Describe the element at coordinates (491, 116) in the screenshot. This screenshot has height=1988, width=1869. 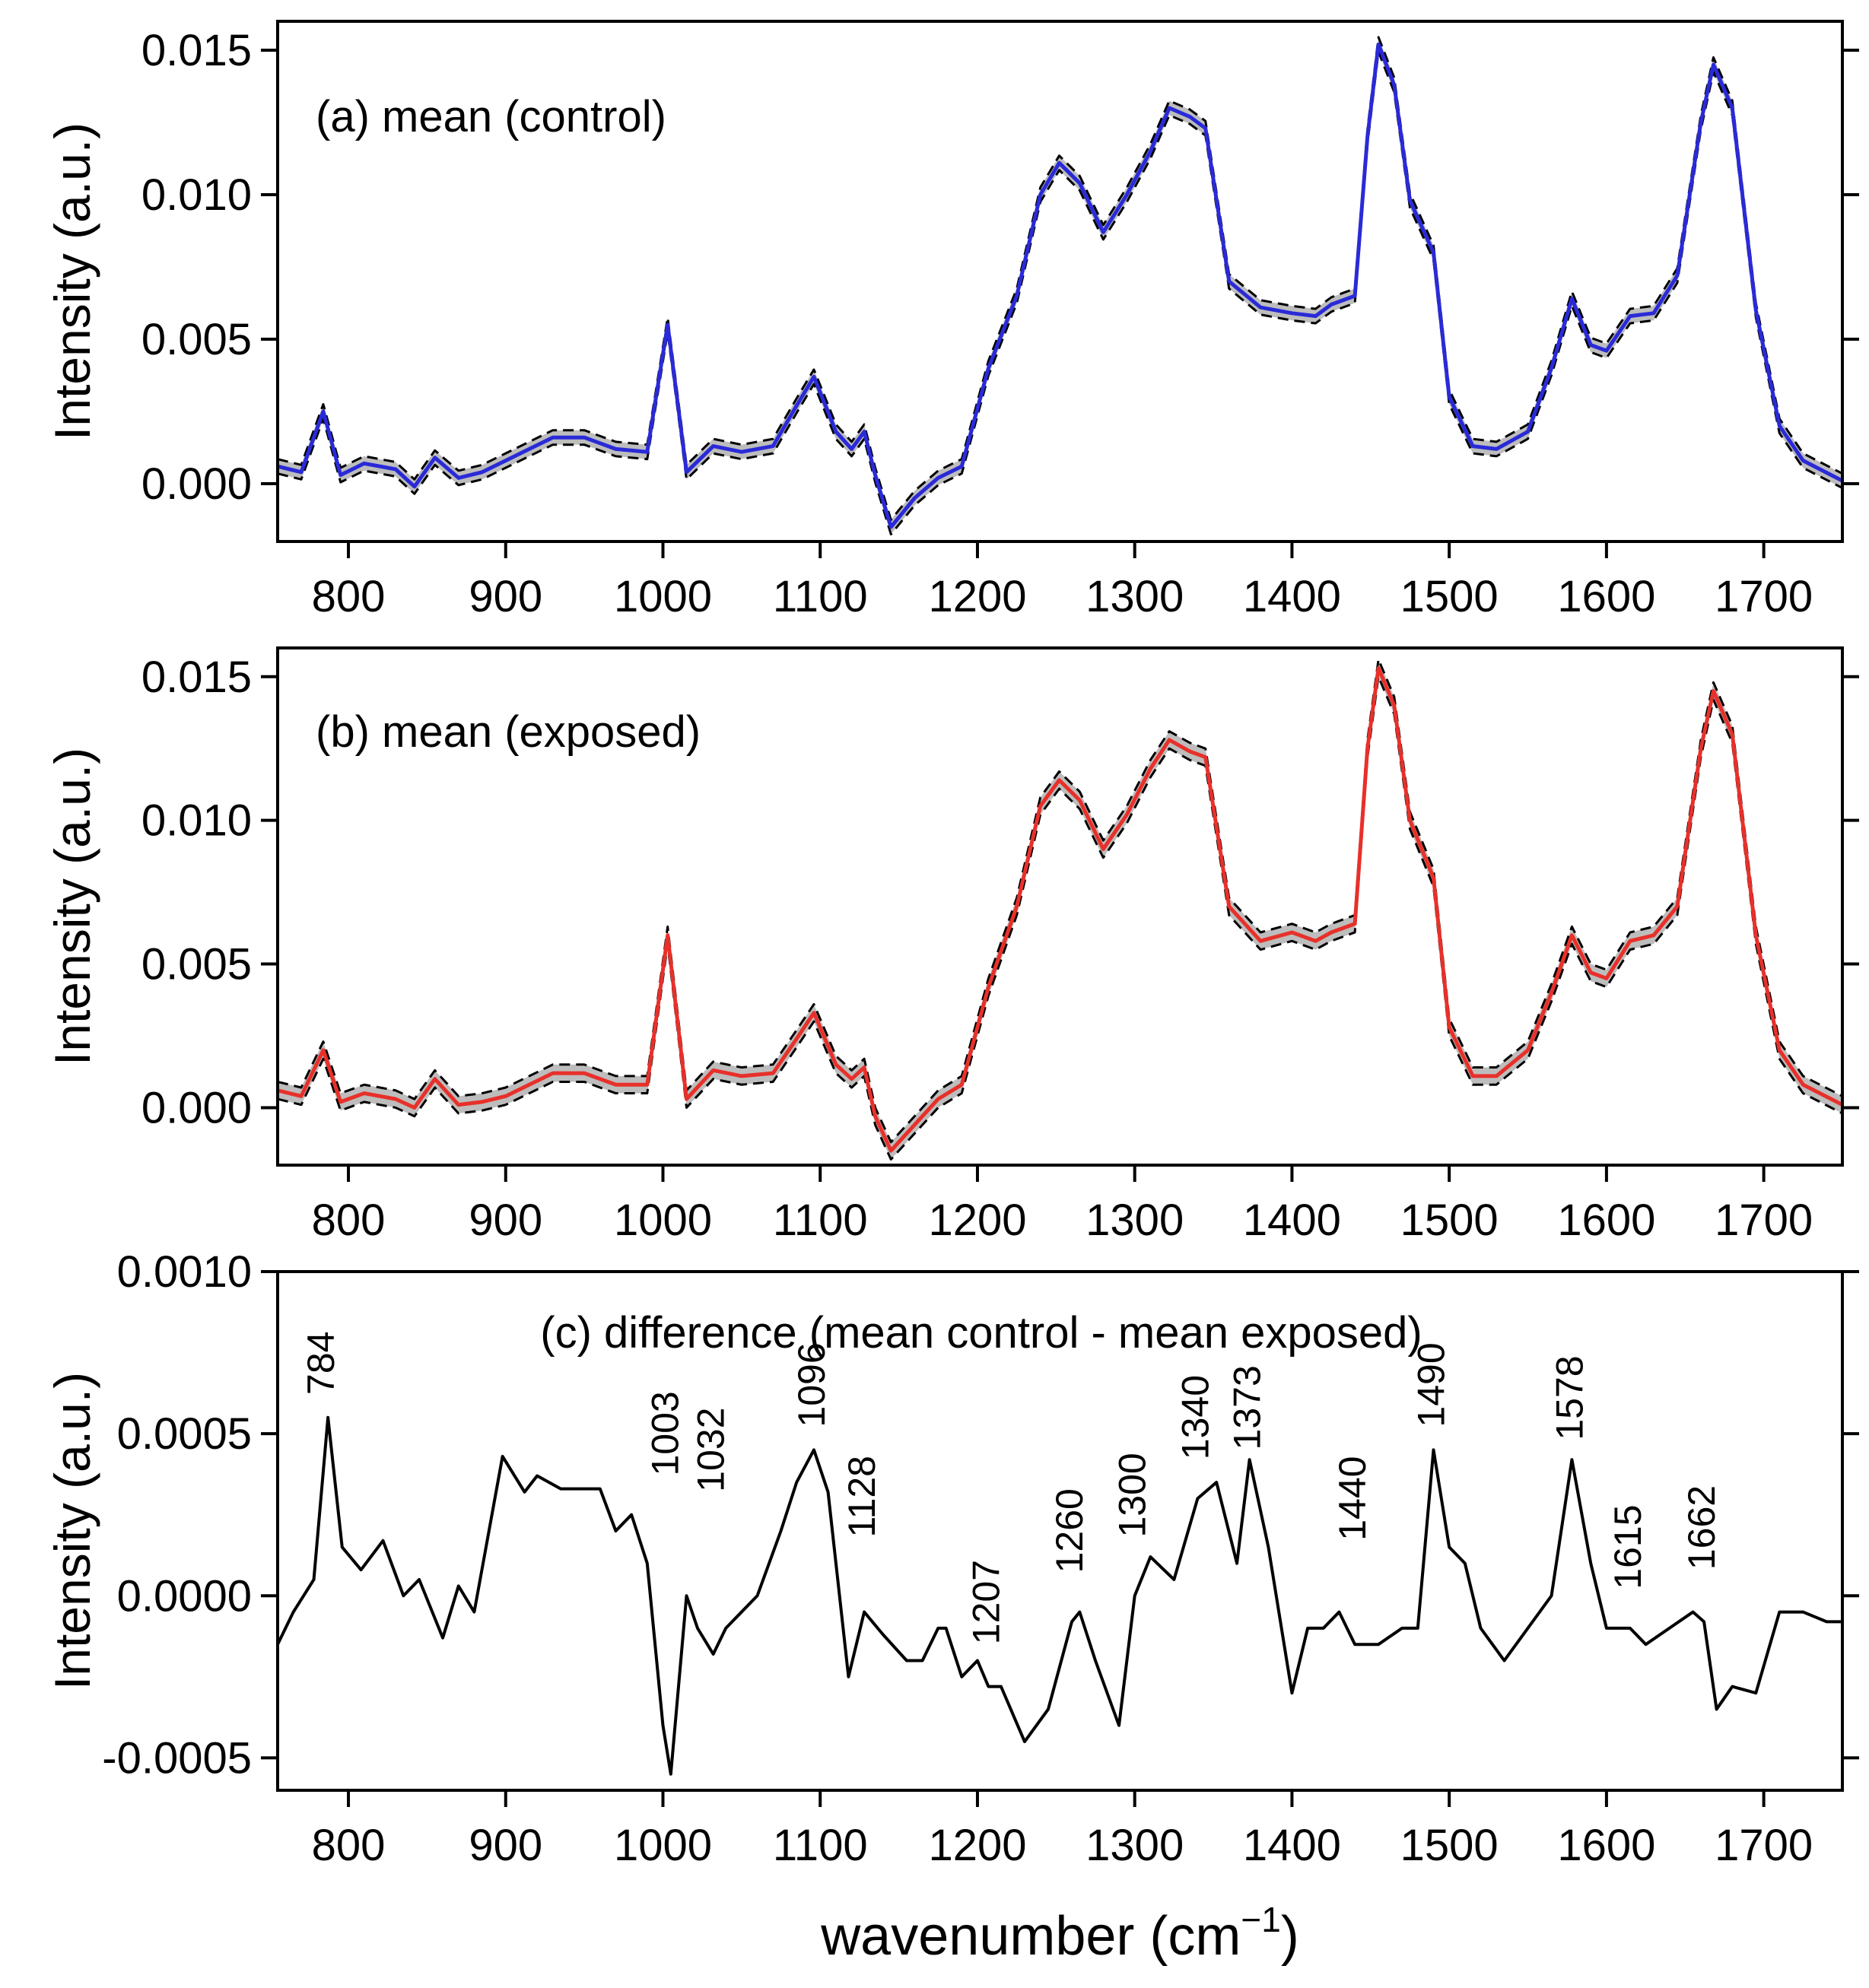
I see `panel-title: (a) mean (control)` at that location.